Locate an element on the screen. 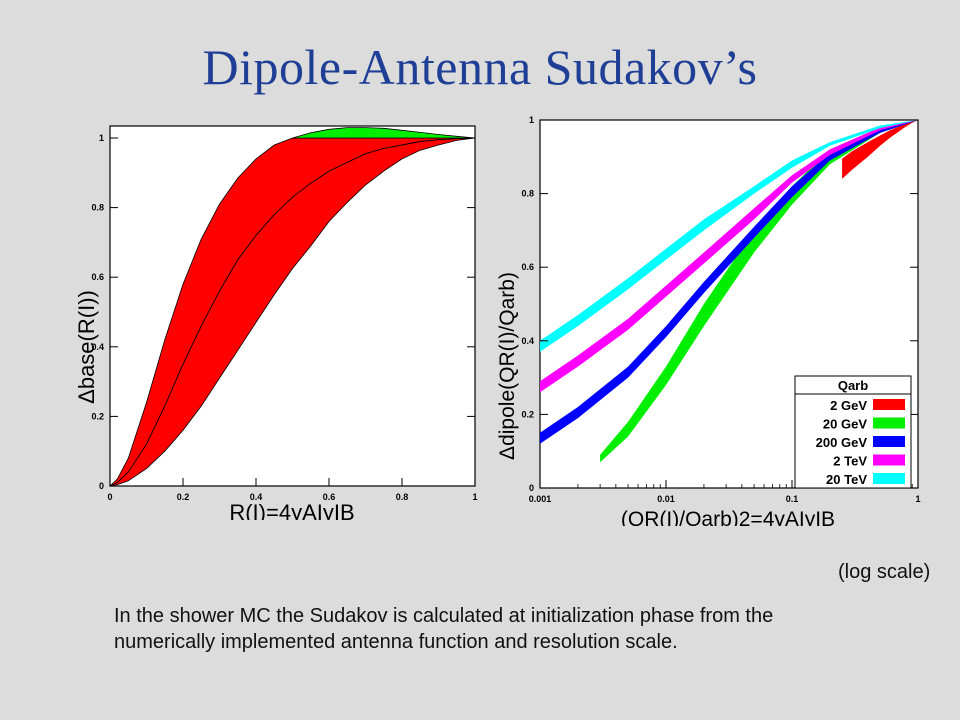 The height and width of the screenshot is (720, 960). x-tick-label: 0.001 is located at coordinates (540, 499).